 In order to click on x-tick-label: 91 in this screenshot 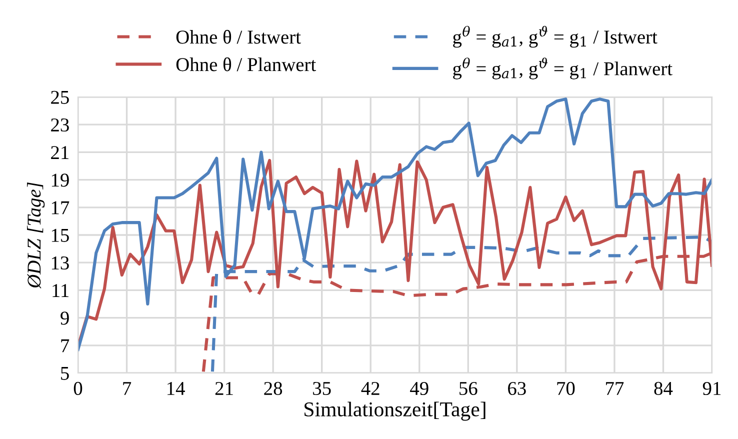, I will do `click(711, 389)`.